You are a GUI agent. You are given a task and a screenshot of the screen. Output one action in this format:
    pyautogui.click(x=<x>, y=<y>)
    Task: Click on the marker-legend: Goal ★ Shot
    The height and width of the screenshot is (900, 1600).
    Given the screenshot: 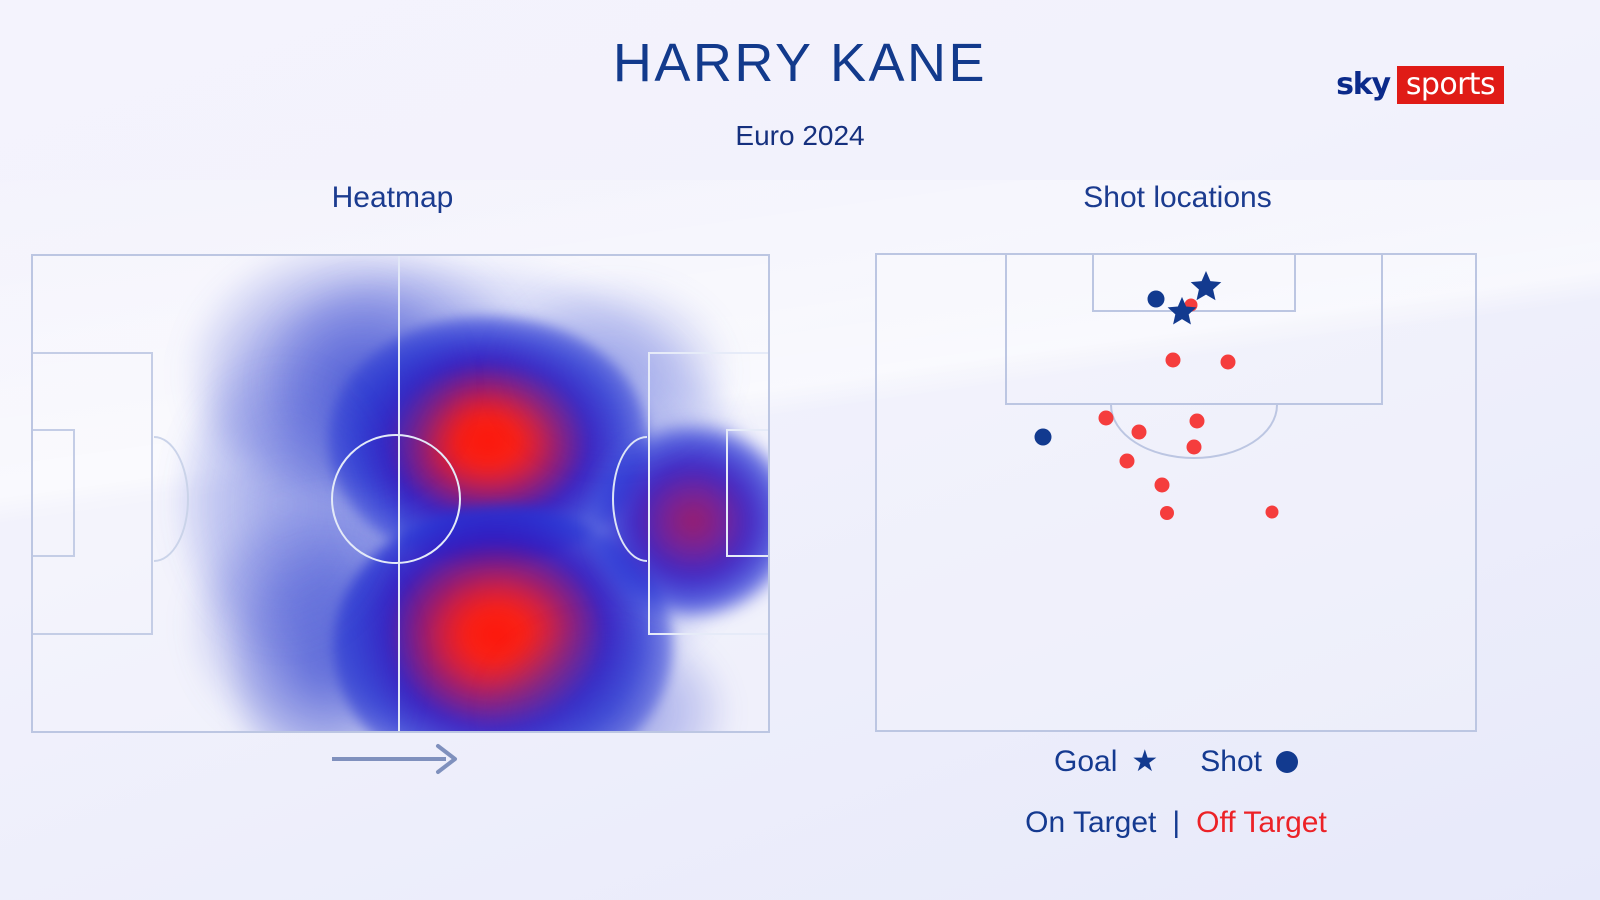 What is the action you would take?
    pyautogui.click(x=1176, y=761)
    